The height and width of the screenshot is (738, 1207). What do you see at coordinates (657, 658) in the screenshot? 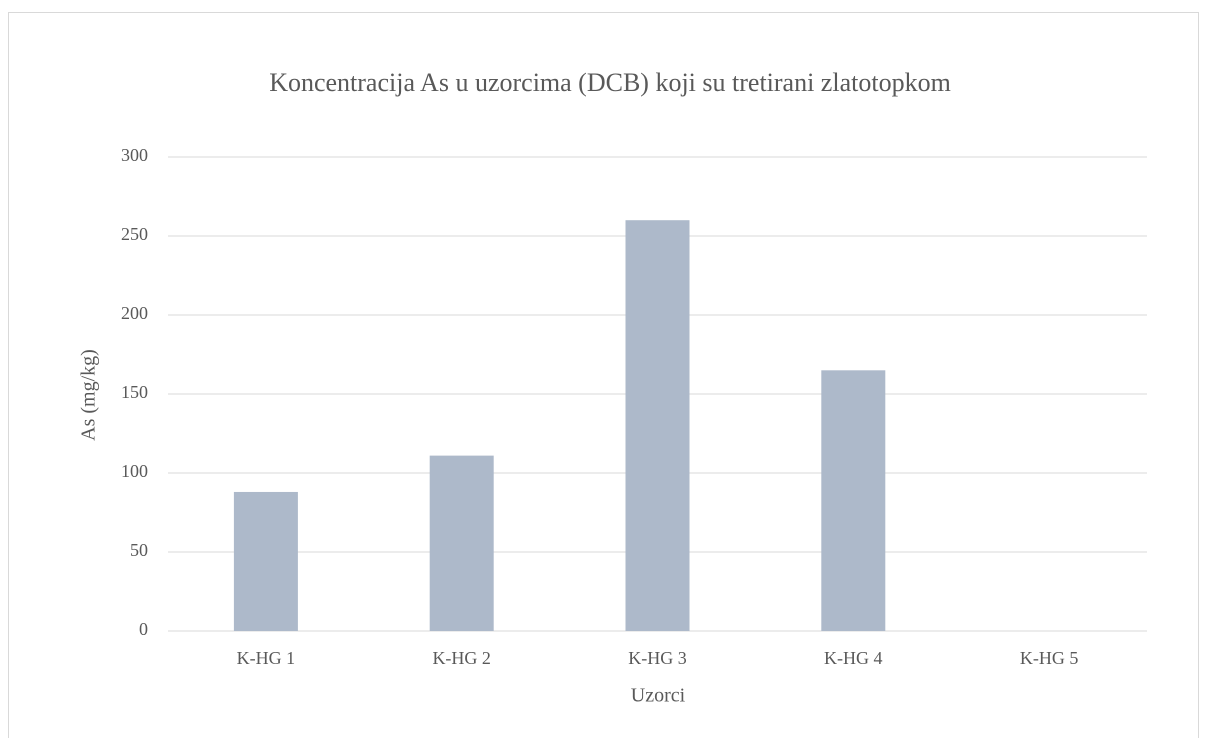
I see `x-tick-label: K-HG 3` at bounding box center [657, 658].